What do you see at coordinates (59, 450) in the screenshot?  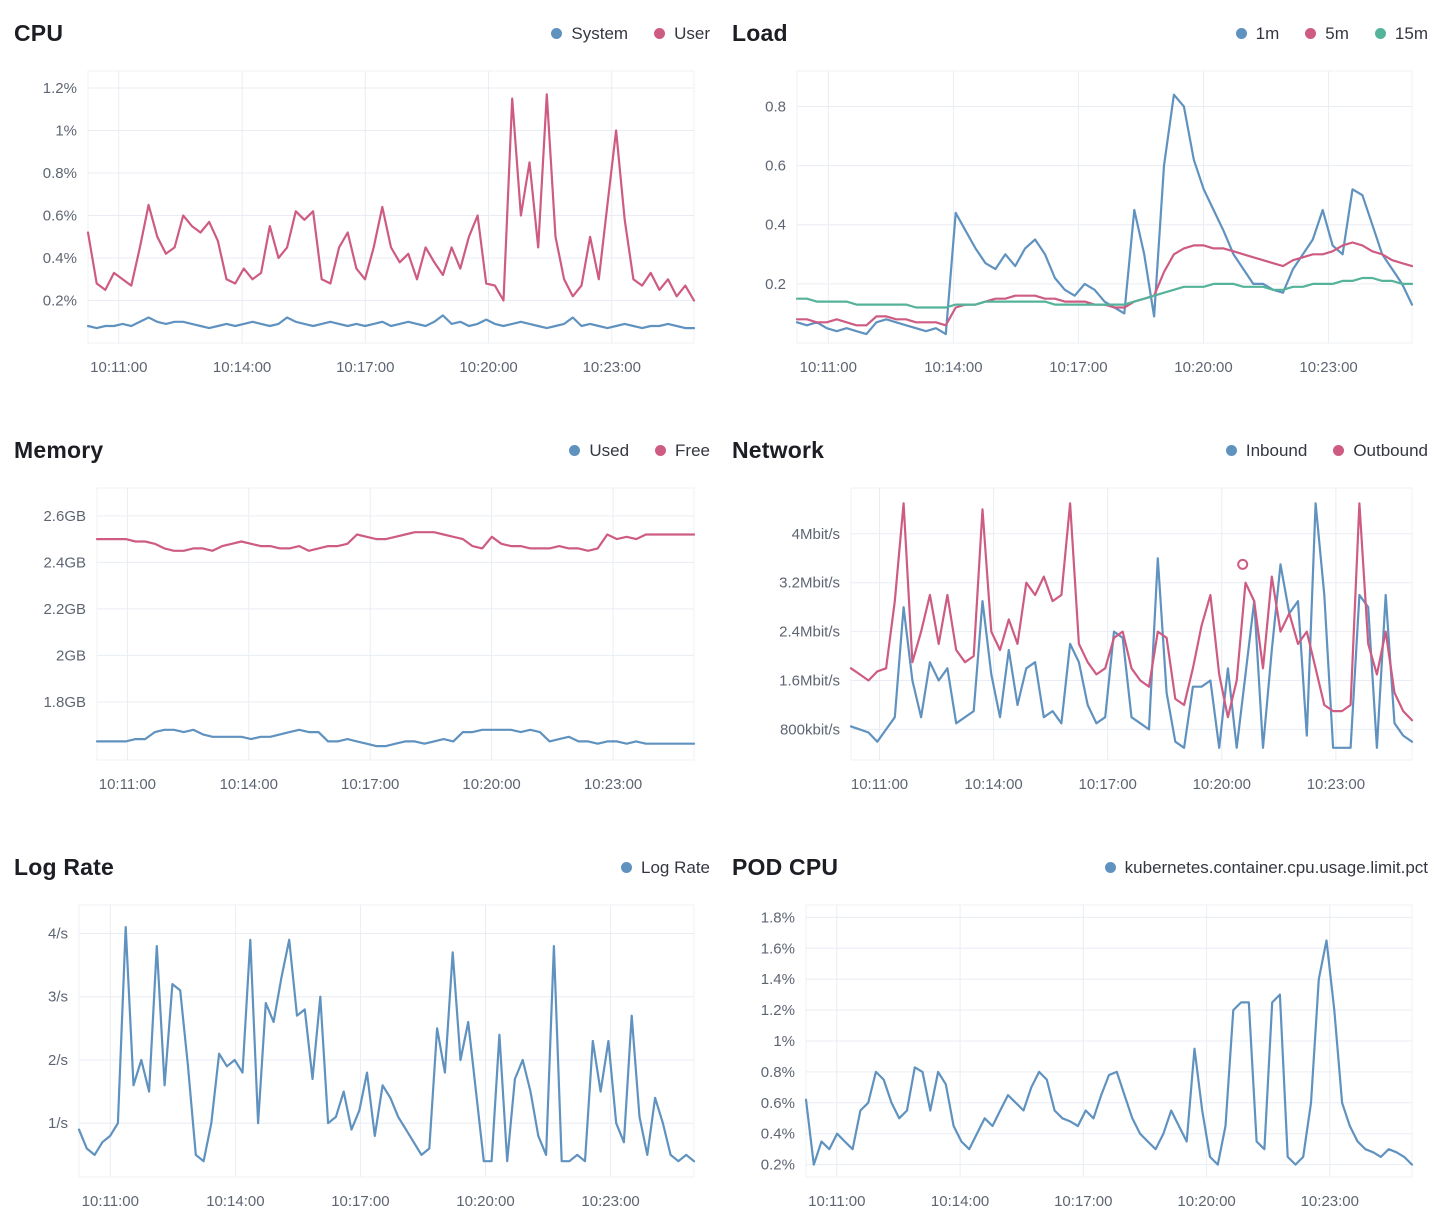 I see `chart-title-memory: Memory` at bounding box center [59, 450].